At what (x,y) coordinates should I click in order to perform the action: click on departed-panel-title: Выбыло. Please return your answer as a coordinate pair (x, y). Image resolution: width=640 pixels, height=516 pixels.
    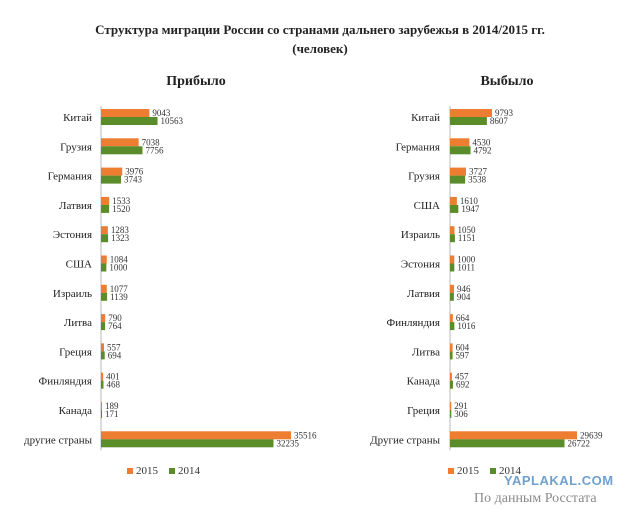
    Looking at the image, I should click on (506, 81).